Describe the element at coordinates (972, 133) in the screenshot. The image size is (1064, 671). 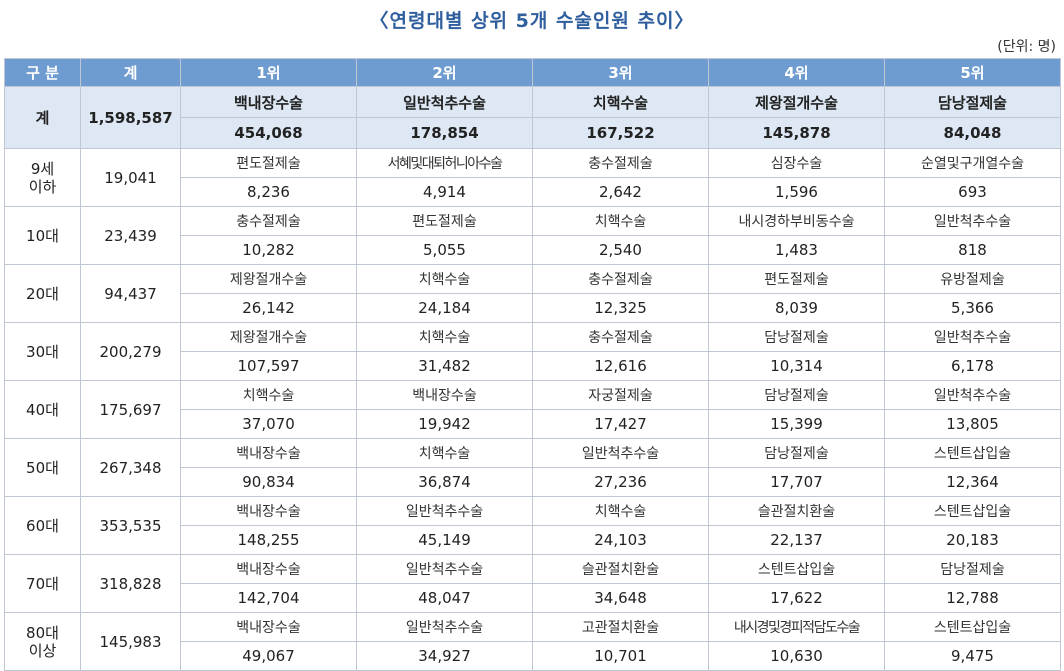
I see `total-surgery-count: 84,048` at that location.